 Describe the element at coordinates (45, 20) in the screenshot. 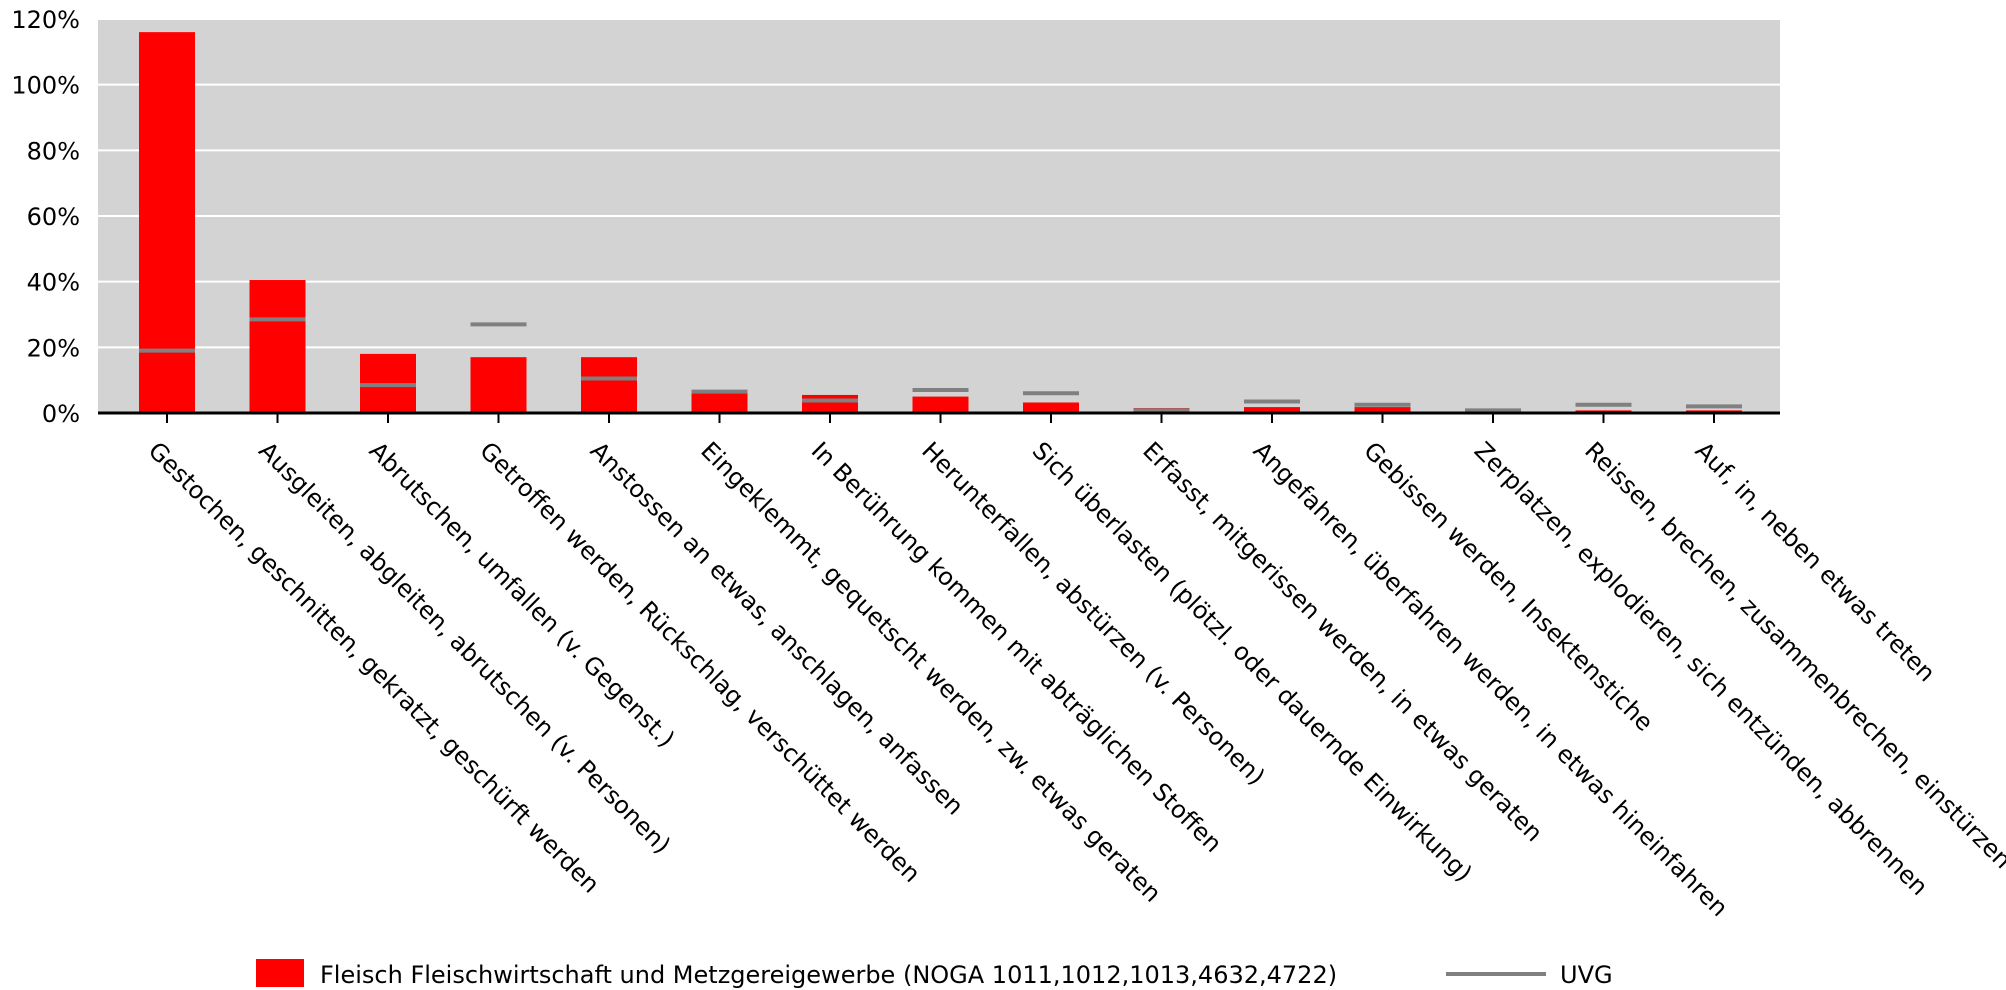

I see `y-tick-label: 120%` at that location.